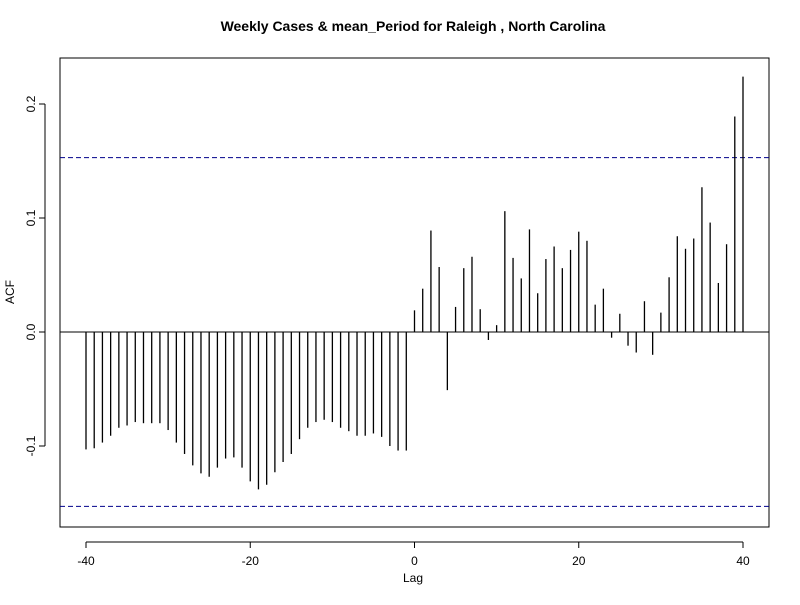 Image resolution: width=800 pixels, height=605 pixels. Describe the element at coordinates (579, 561) in the screenshot. I see `x-tick-label: 20` at that location.